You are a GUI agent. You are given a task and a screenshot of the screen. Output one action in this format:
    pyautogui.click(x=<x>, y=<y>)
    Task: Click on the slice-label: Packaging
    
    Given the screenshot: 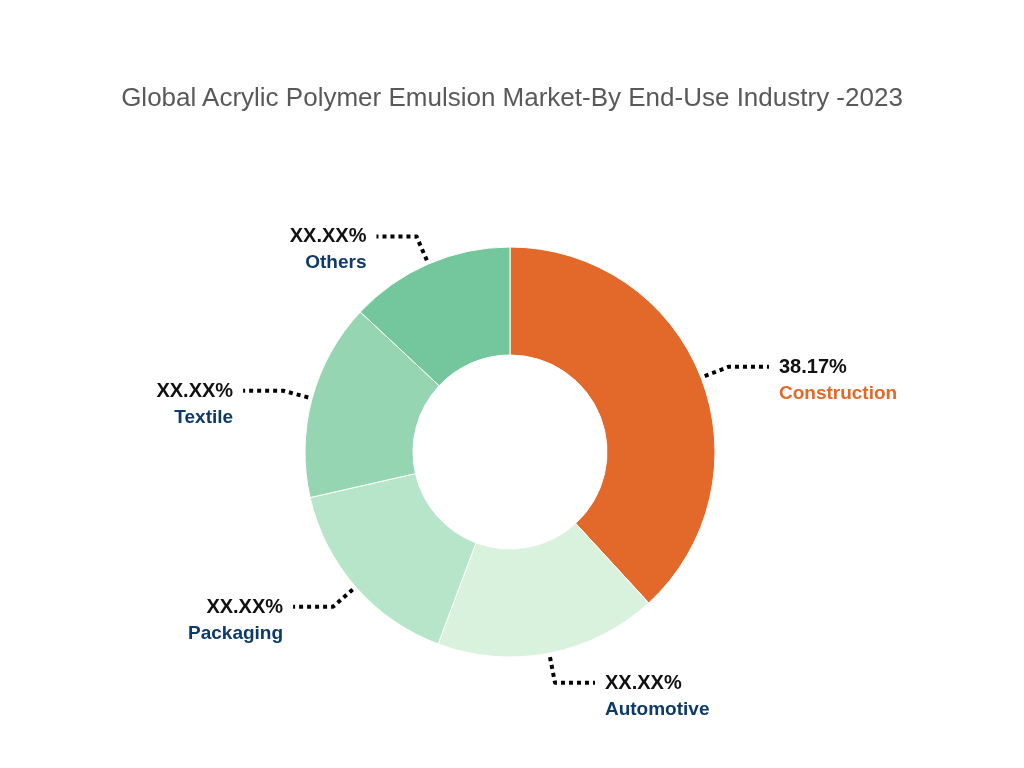 What is the action you would take?
    pyautogui.click(x=236, y=632)
    